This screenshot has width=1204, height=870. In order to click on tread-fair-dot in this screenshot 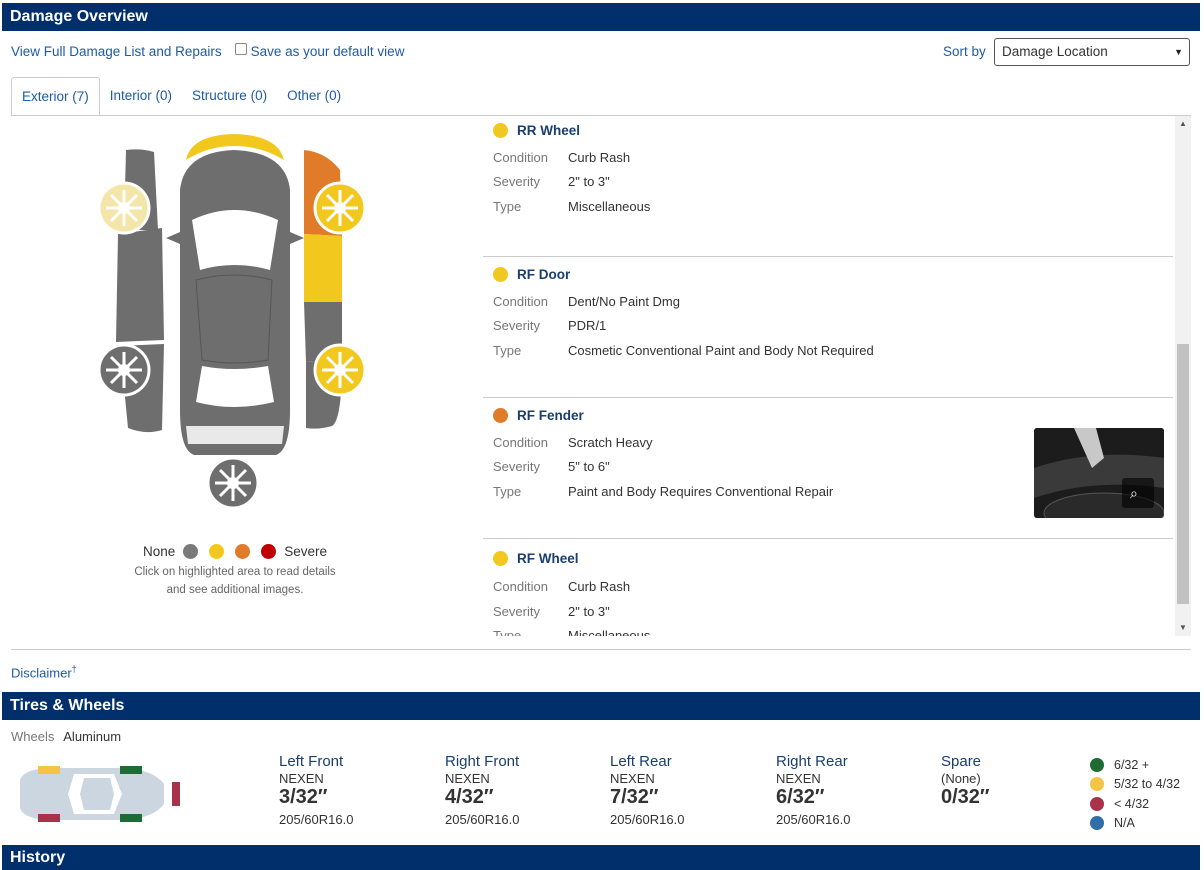, I will do `click(1097, 784)`.